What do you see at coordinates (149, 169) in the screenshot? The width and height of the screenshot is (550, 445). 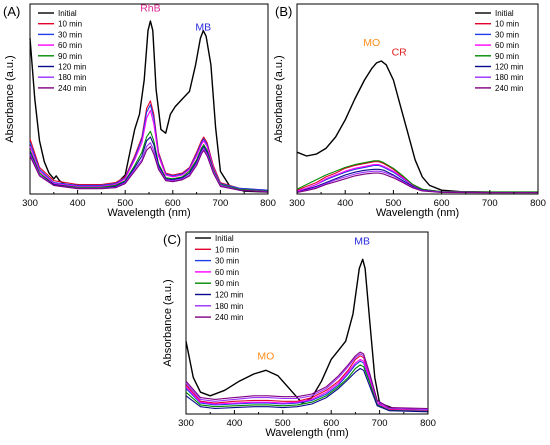 I see `chart-0-series-line-240-min` at bounding box center [149, 169].